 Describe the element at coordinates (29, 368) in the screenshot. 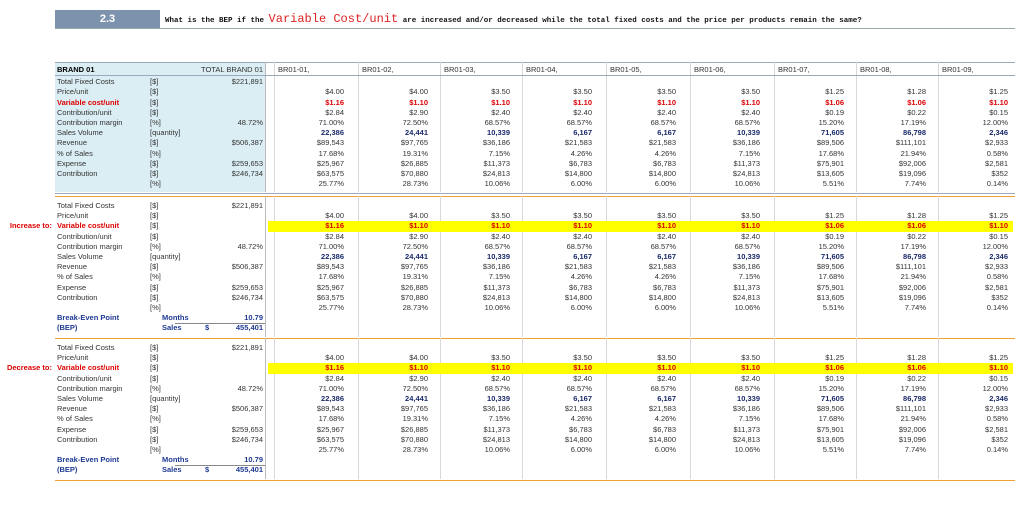

I see `side-label: Decrease to:` at that location.